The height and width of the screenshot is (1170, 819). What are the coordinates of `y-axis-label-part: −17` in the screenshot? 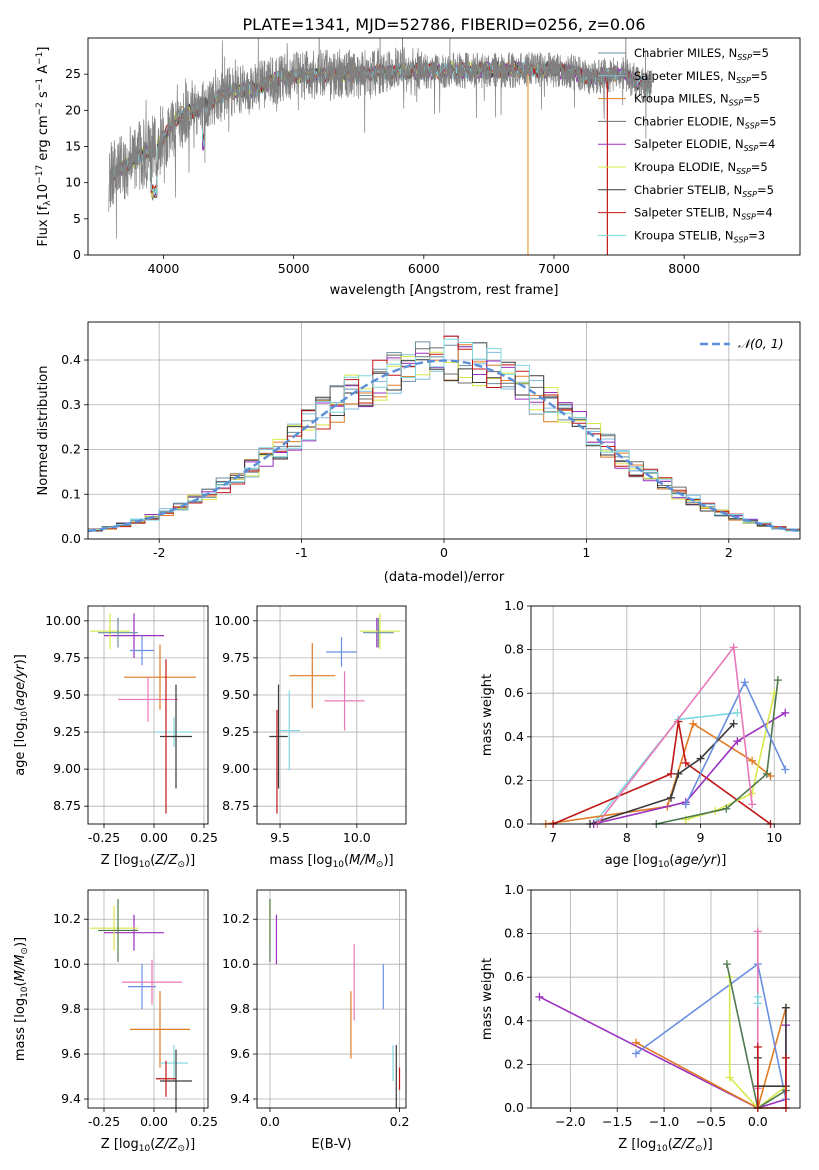 It's located at (40, 174).